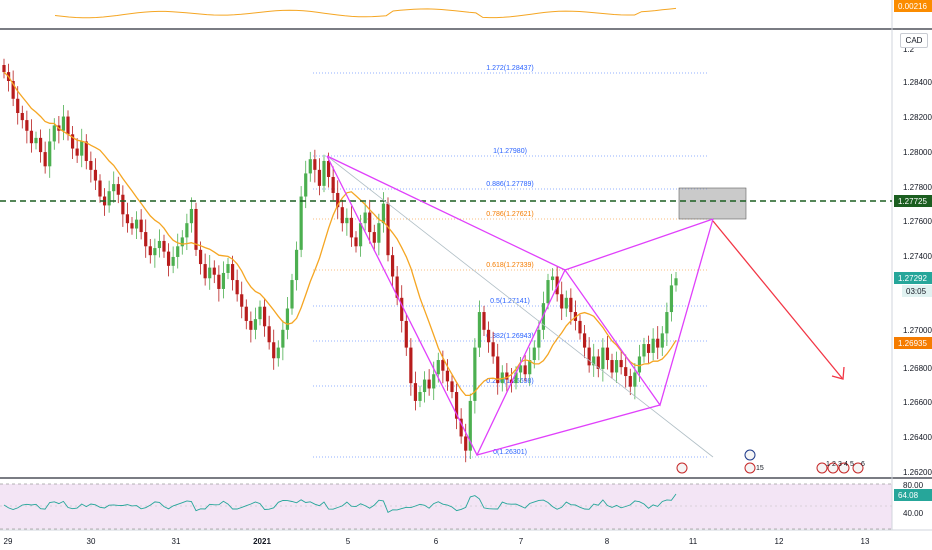  What do you see at coordinates (348, 541) in the screenshot?
I see `time-axis-label: 5` at bounding box center [348, 541].